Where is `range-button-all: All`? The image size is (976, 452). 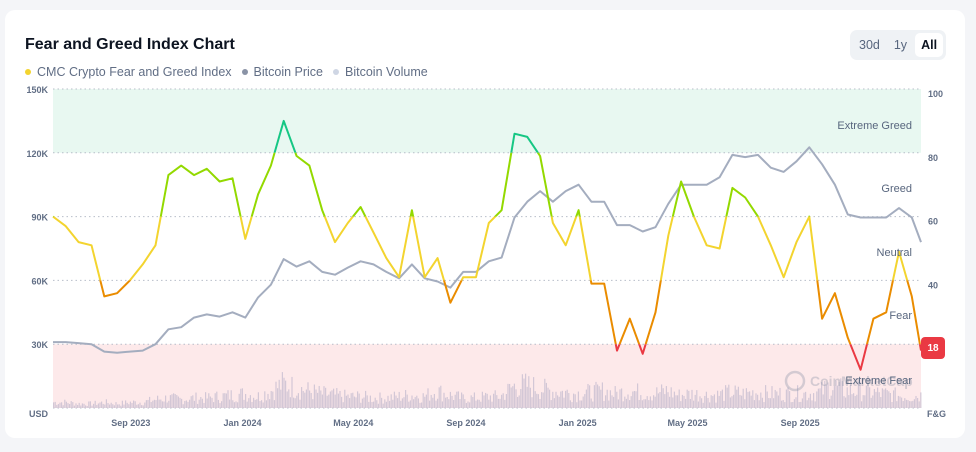
range-button-all: All is located at coordinates (929, 45).